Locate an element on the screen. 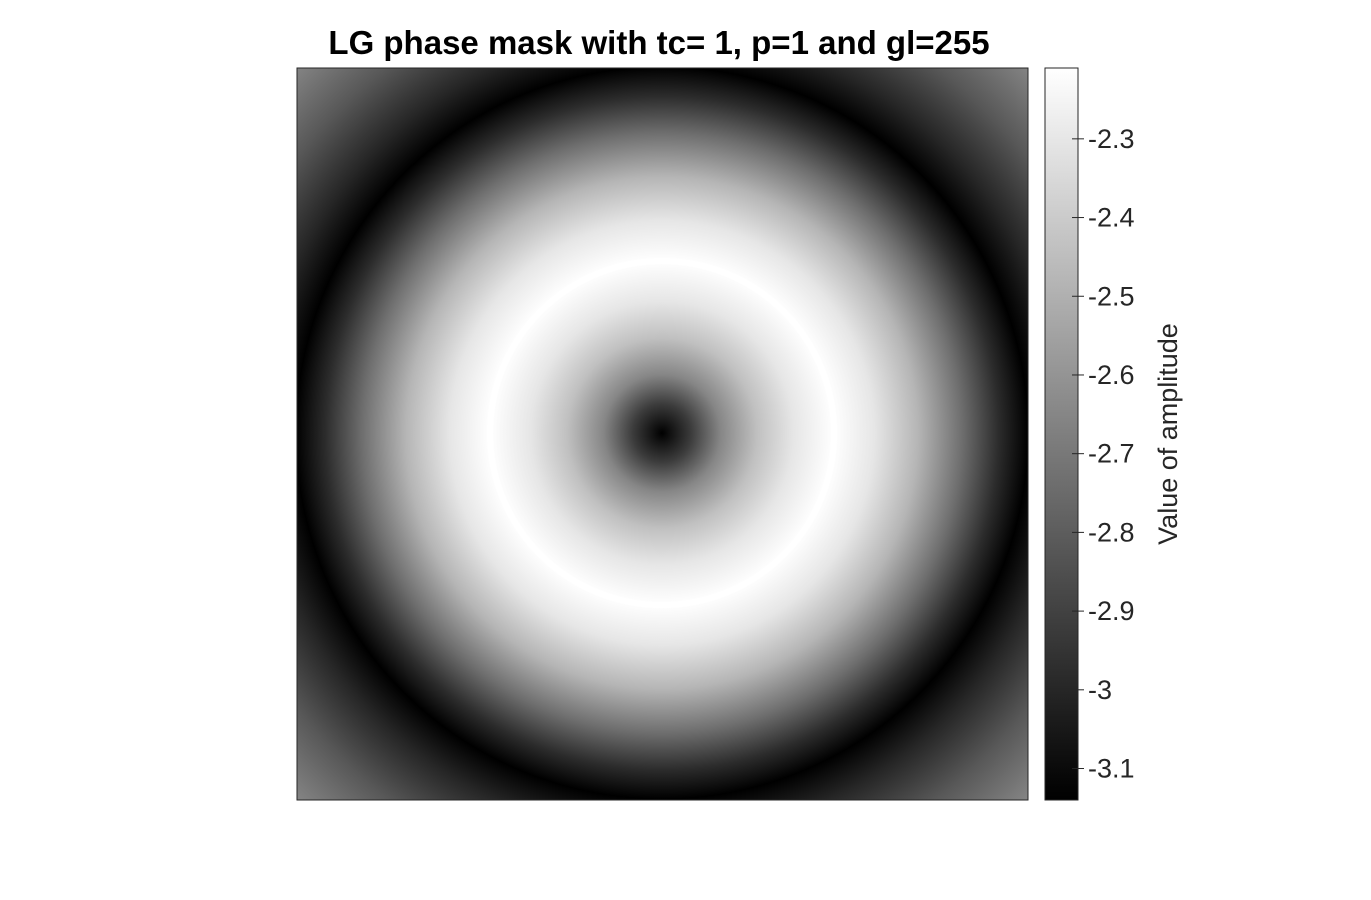  colorbar-tick-label: -2.5 is located at coordinates (1111, 296).